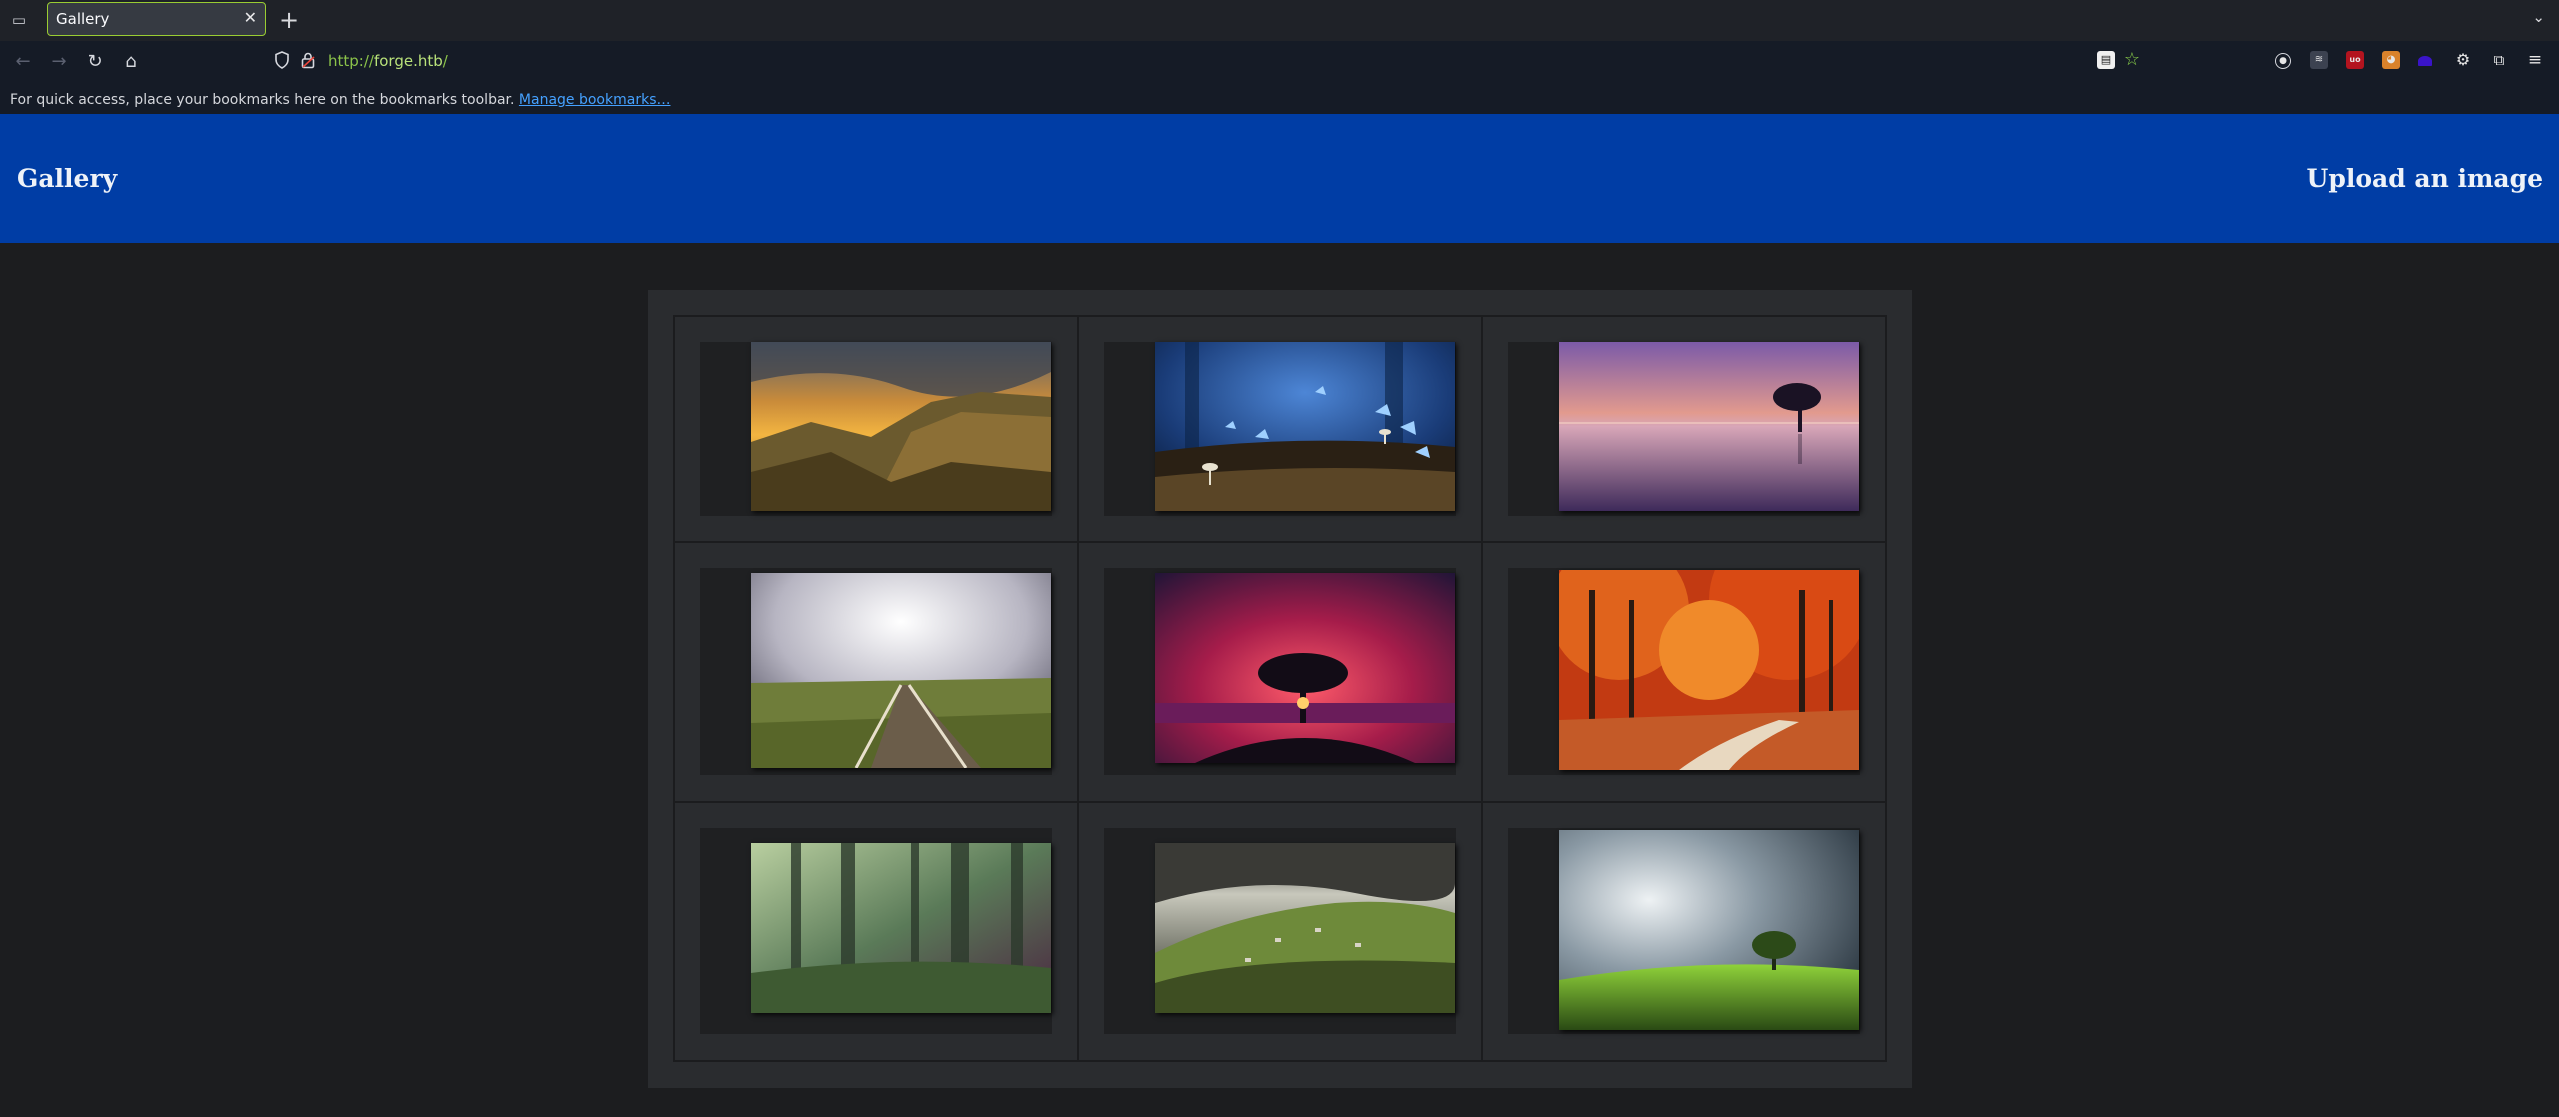 The height and width of the screenshot is (1117, 2559). Describe the element at coordinates (2424, 178) in the screenshot. I see `upload-image-link: Upload an image` at that location.